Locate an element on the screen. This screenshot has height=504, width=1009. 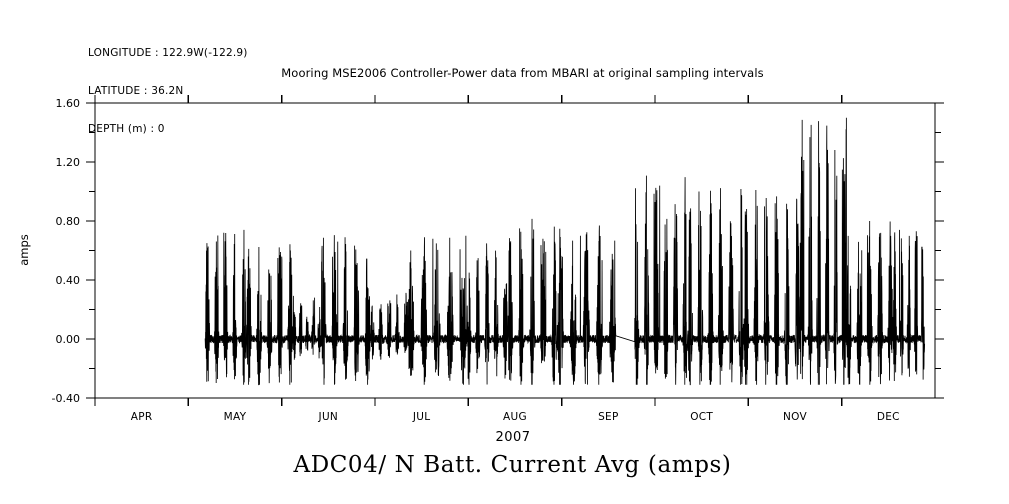
y-tick-label: 1.20 is located at coordinates (68, 162).